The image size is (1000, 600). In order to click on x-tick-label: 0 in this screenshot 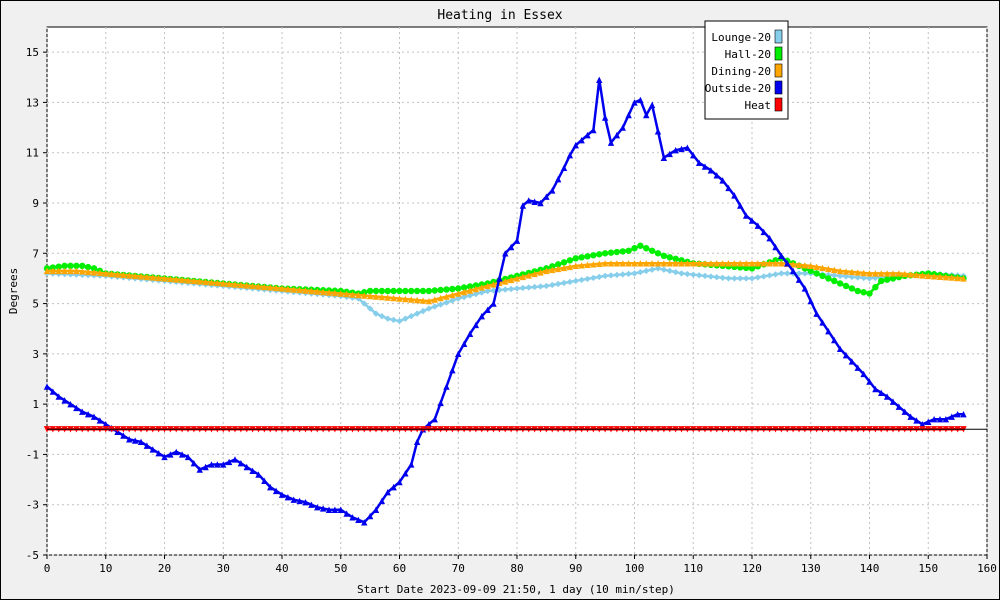, I will do `click(47, 568)`.